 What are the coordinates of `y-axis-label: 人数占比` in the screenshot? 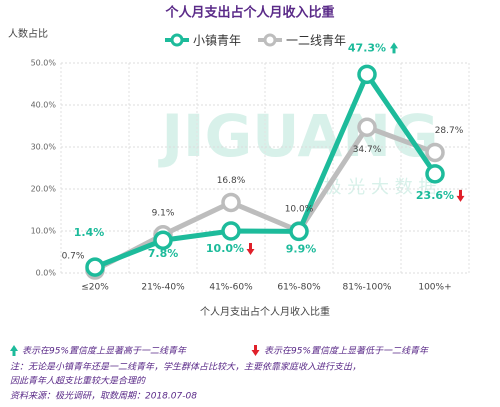 It's located at (28, 33).